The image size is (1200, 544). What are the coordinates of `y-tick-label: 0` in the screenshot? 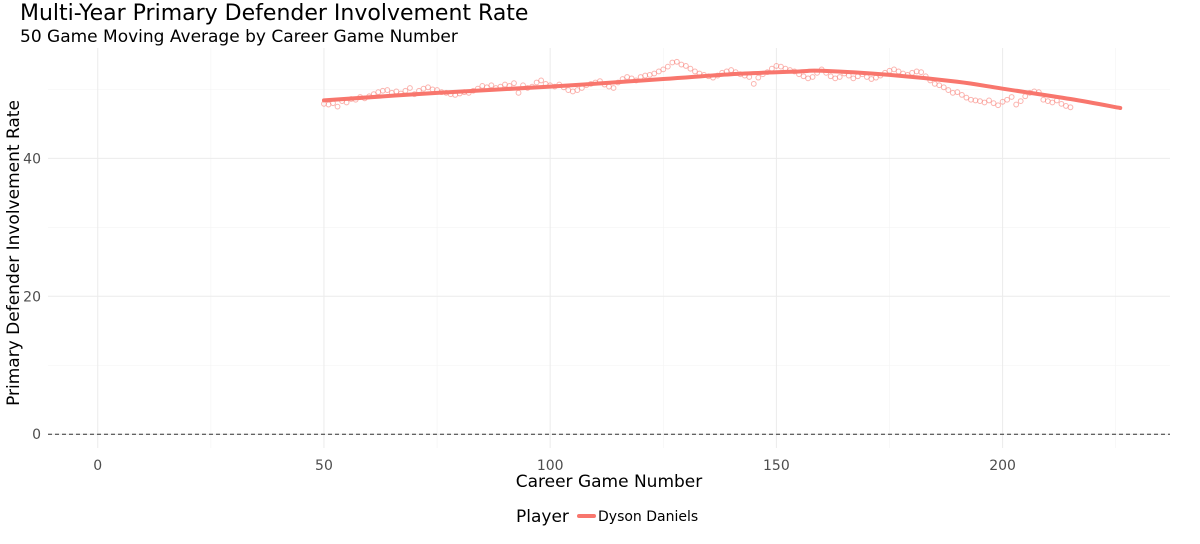 It's located at (36, 435).